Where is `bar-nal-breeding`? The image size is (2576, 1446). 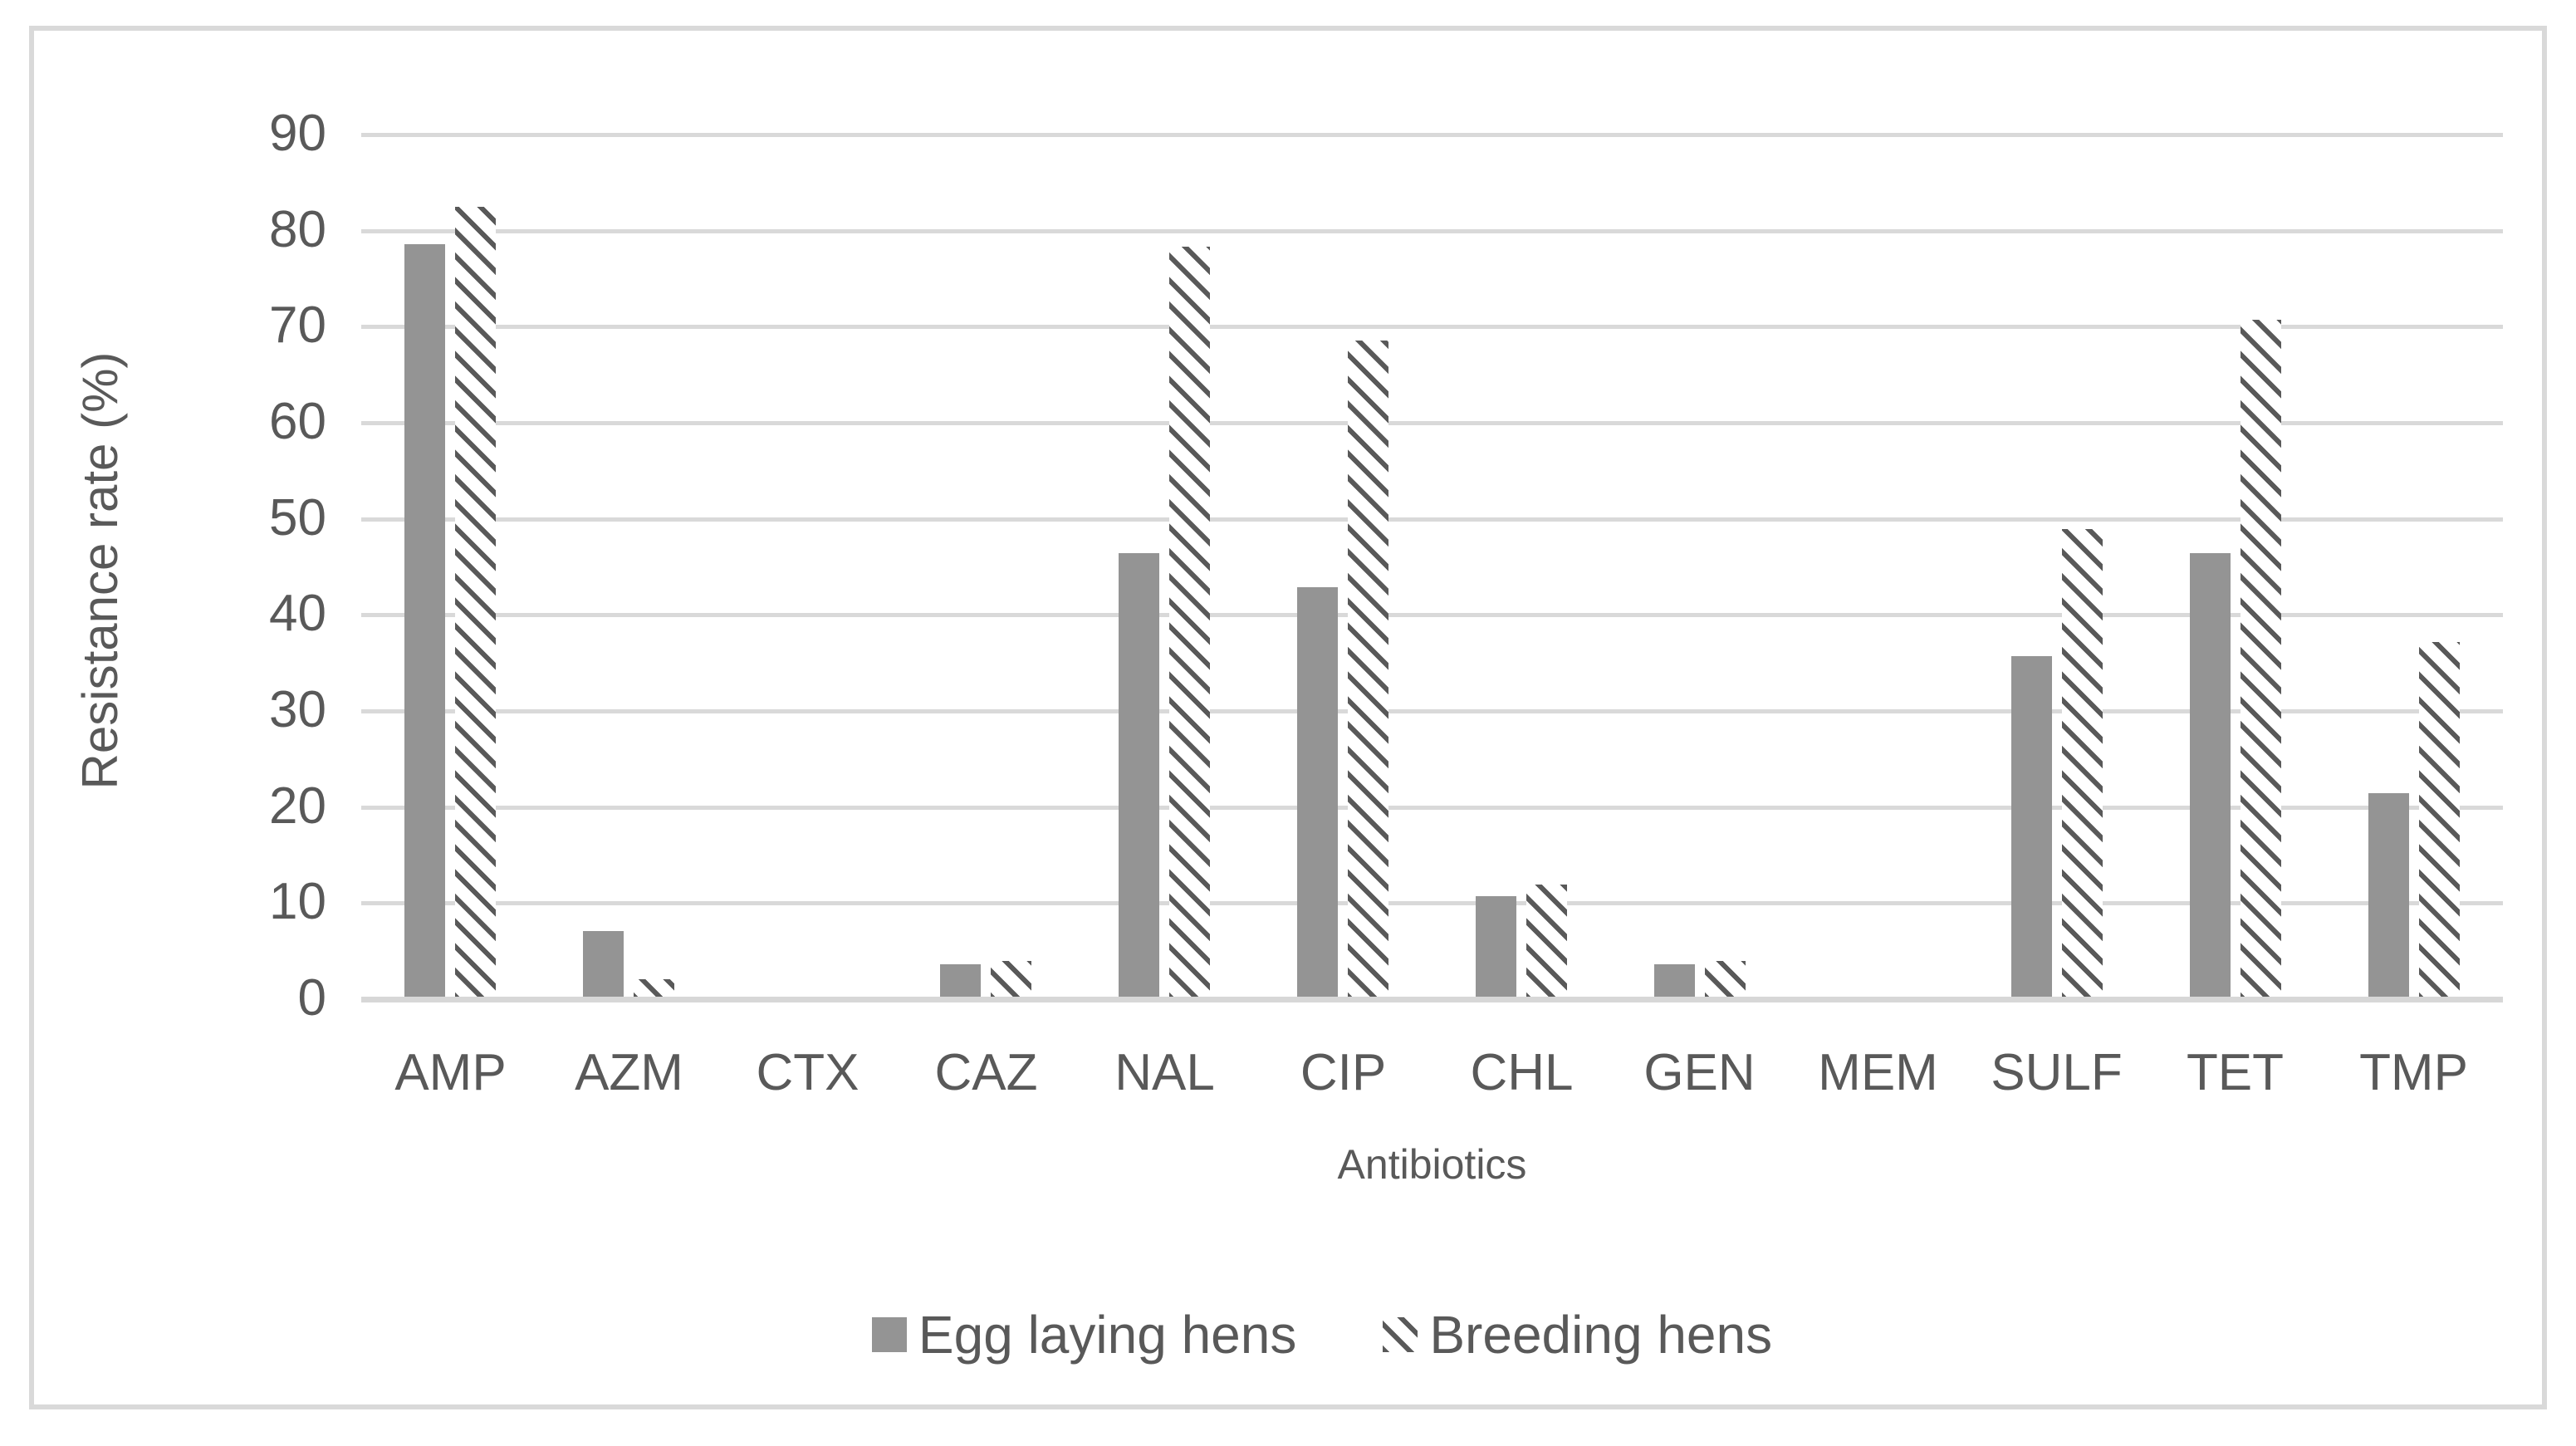
bar-nal-breeding is located at coordinates (1190, 623).